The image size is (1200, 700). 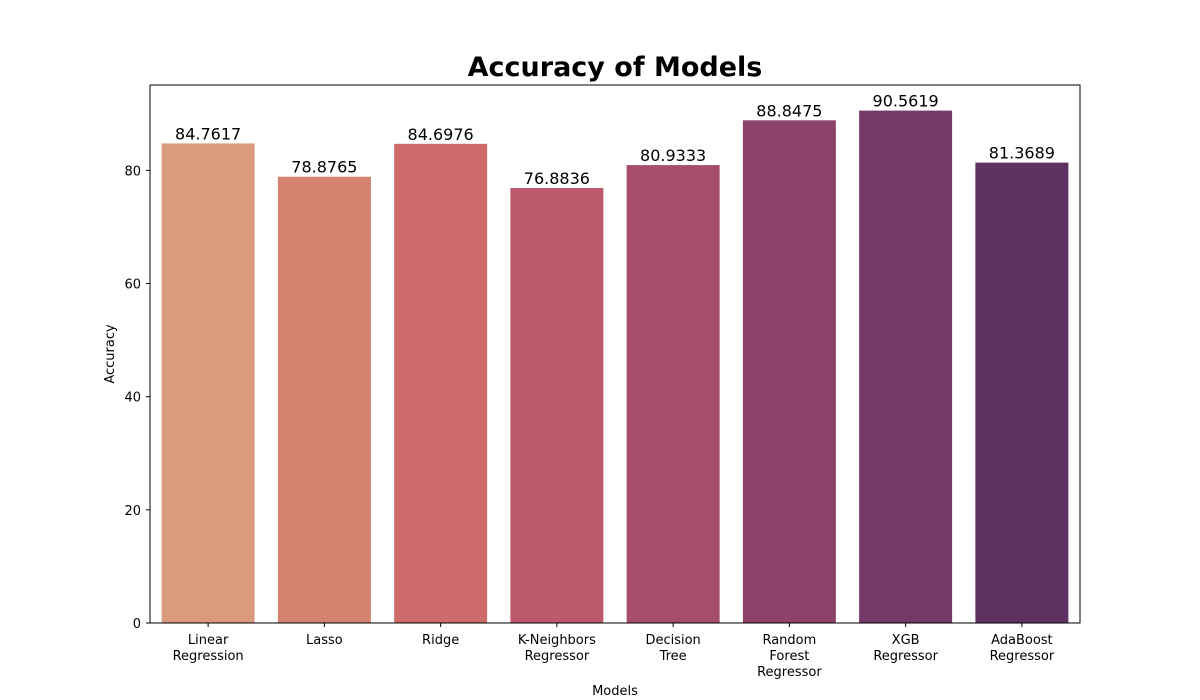 I want to click on y-tick-label: 40, so click(x=132, y=398).